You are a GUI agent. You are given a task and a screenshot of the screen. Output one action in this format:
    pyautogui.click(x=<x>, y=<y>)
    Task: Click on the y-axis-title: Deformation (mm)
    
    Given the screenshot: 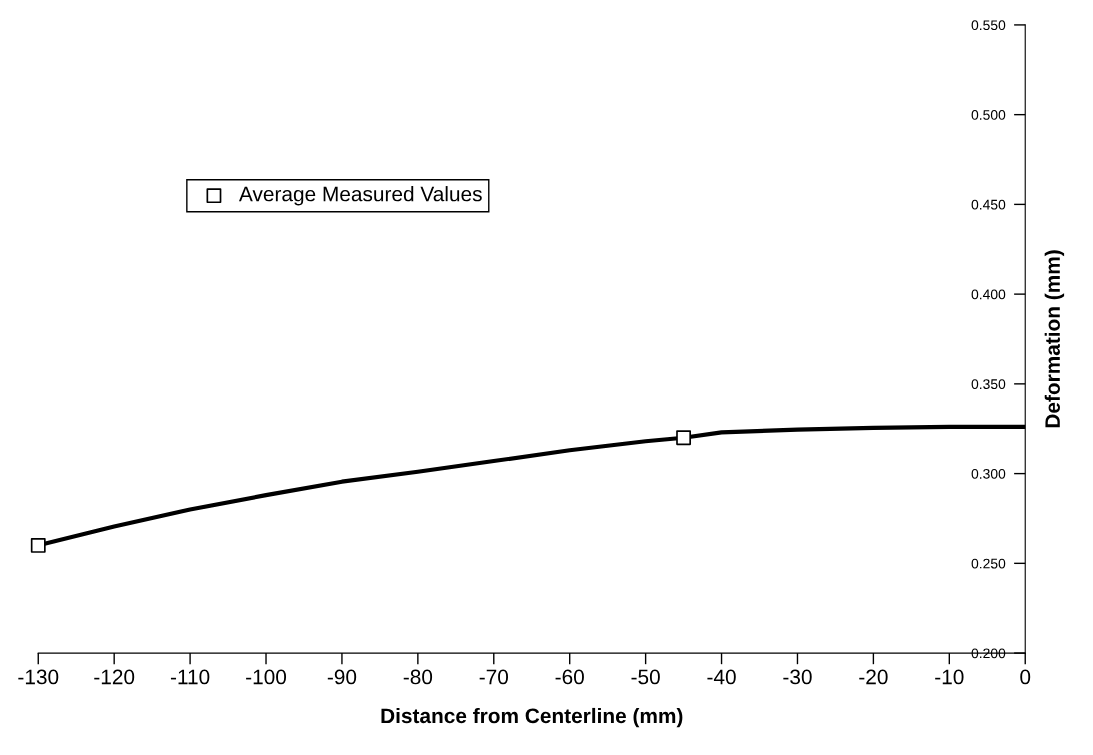 What is the action you would take?
    pyautogui.click(x=1054, y=339)
    